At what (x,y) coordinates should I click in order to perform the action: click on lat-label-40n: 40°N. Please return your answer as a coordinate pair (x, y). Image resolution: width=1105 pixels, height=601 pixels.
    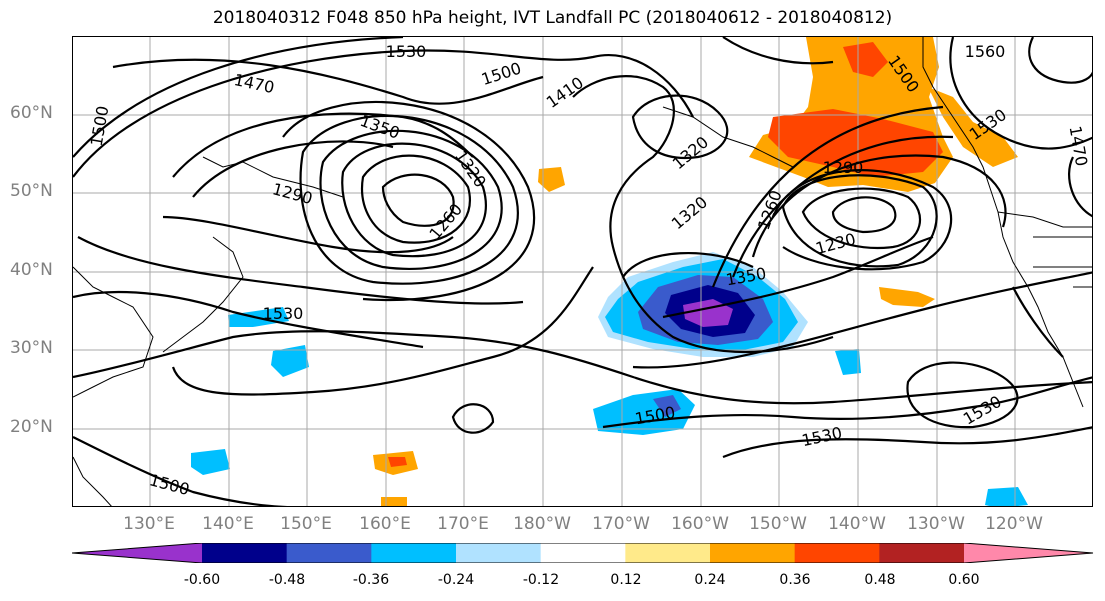
    Looking at the image, I should click on (31, 270).